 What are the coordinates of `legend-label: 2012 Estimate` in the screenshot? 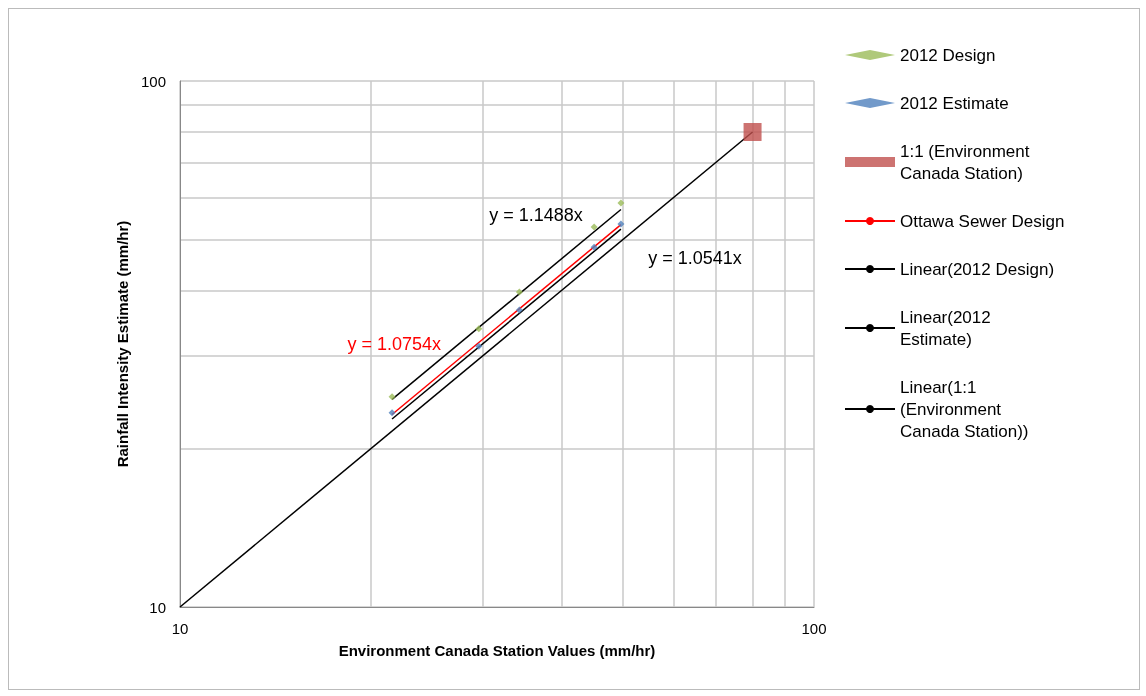 It's located at (954, 103).